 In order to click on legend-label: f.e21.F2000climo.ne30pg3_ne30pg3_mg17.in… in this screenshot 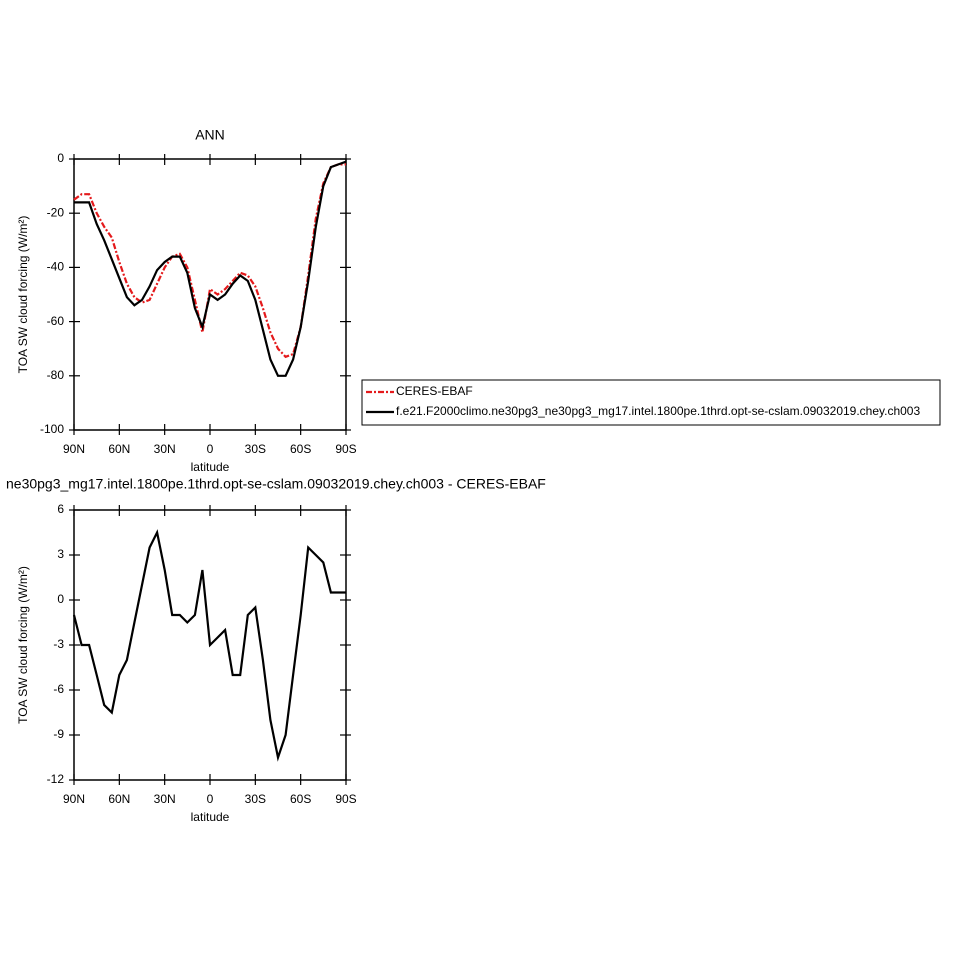, I will do `click(658, 411)`.